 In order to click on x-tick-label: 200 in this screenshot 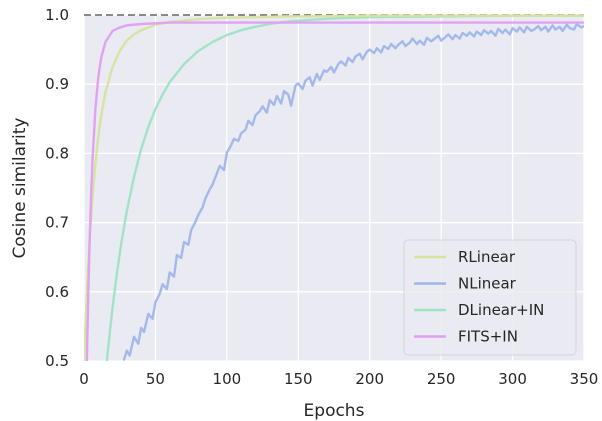, I will do `click(369, 379)`.